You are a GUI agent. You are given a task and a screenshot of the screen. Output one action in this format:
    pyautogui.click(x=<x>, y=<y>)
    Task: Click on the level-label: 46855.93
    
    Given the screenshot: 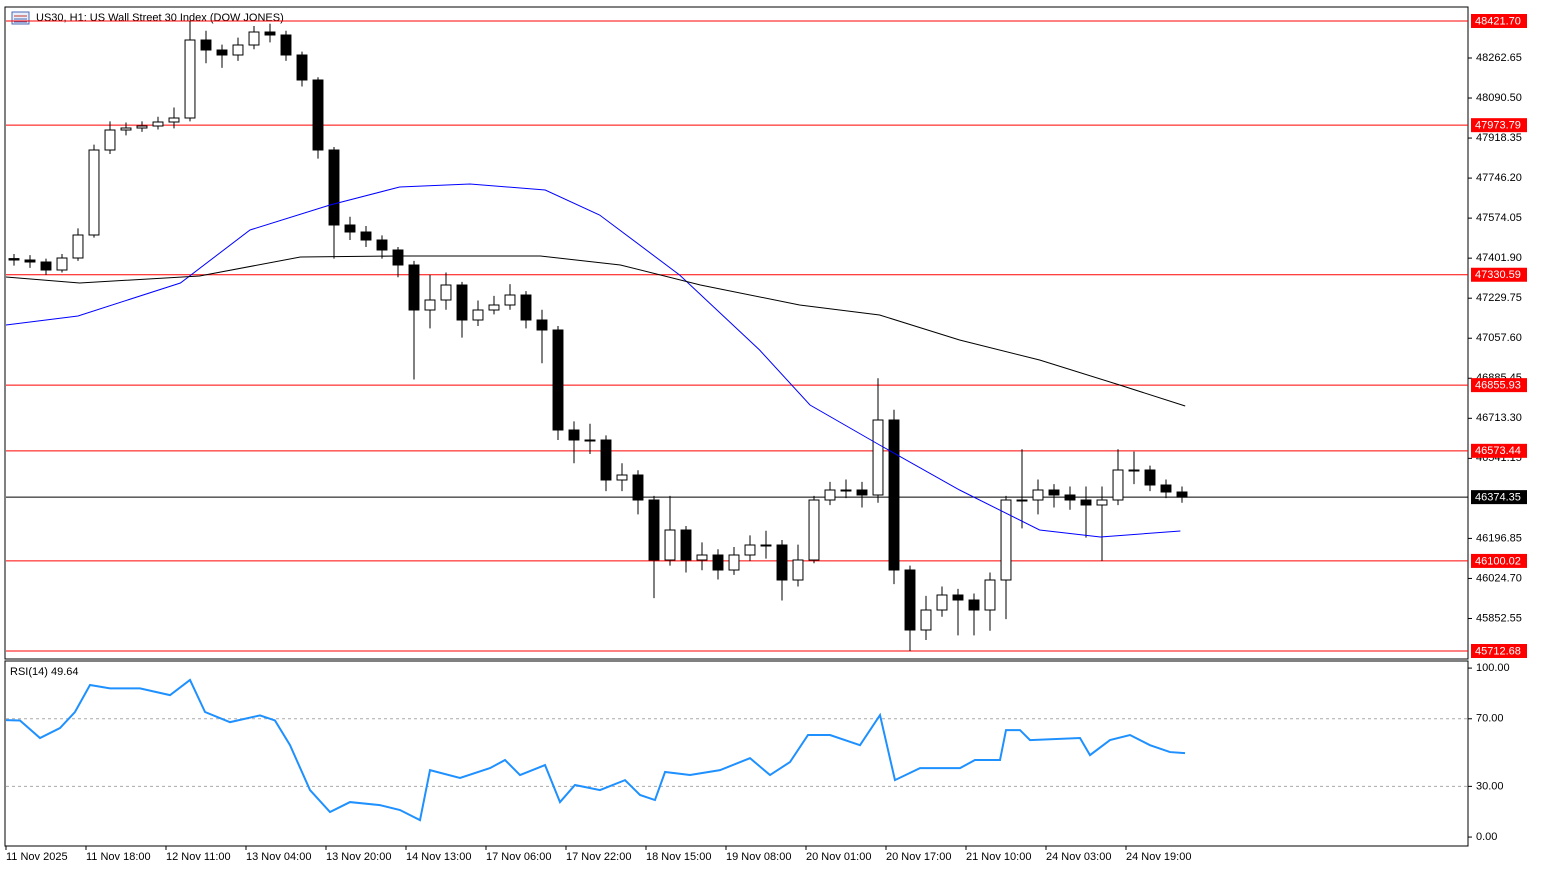 What is the action you would take?
    pyautogui.click(x=1498, y=386)
    